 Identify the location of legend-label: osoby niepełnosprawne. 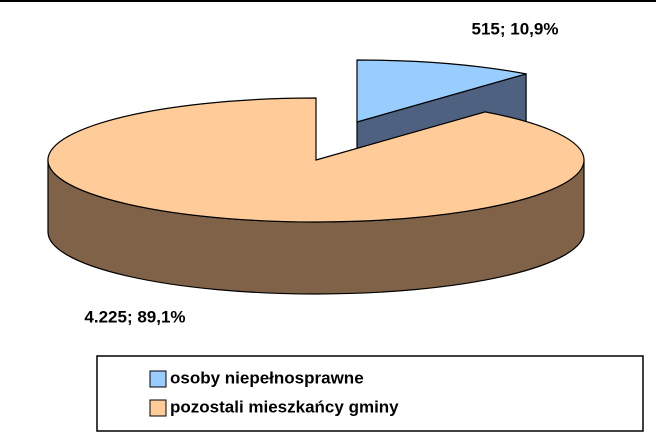
(267, 377).